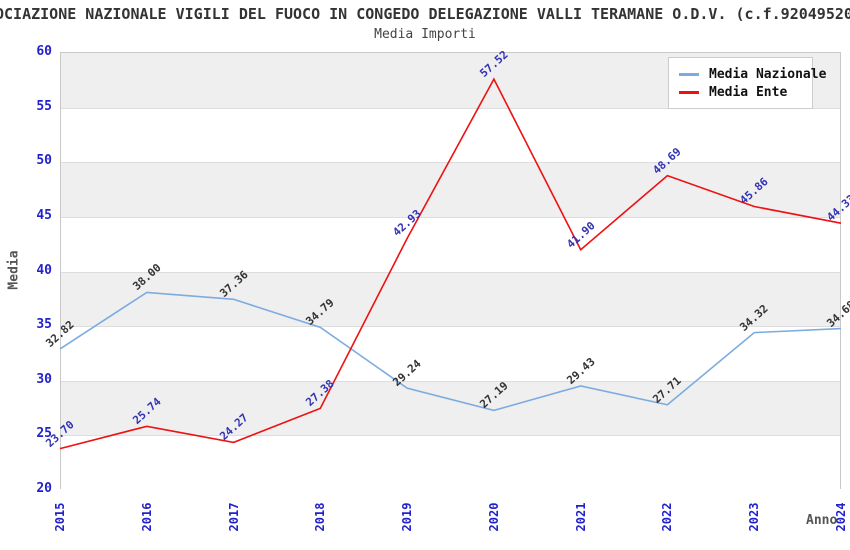 The height and width of the screenshot is (550, 850). What do you see at coordinates (44, 51) in the screenshot?
I see `y-tick-label: 60` at bounding box center [44, 51].